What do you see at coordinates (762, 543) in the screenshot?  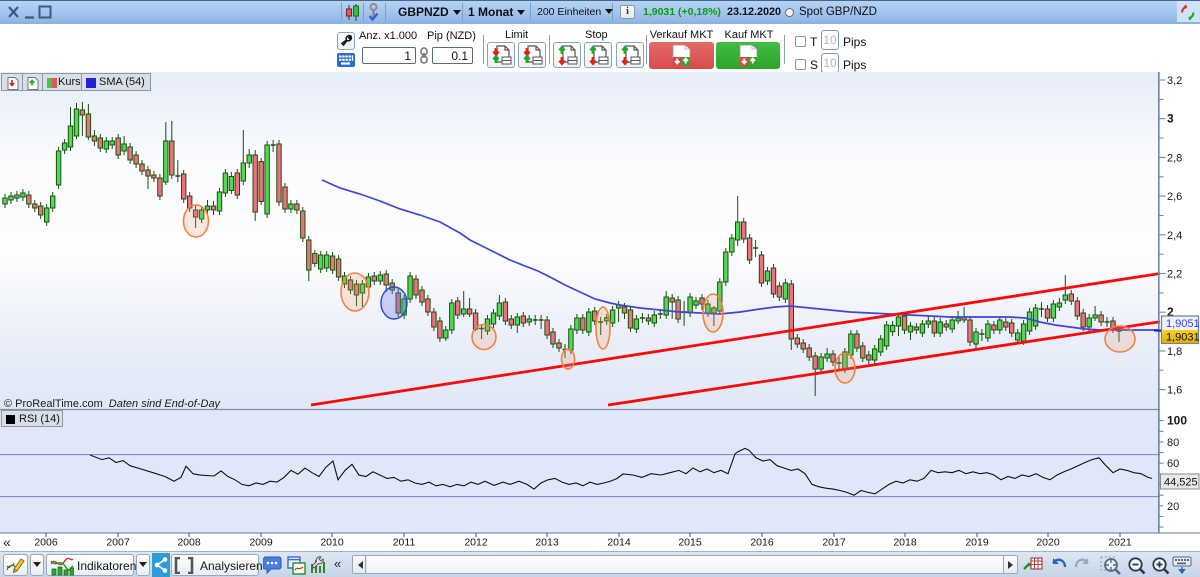 I see `svg-text: 2016` at bounding box center [762, 543].